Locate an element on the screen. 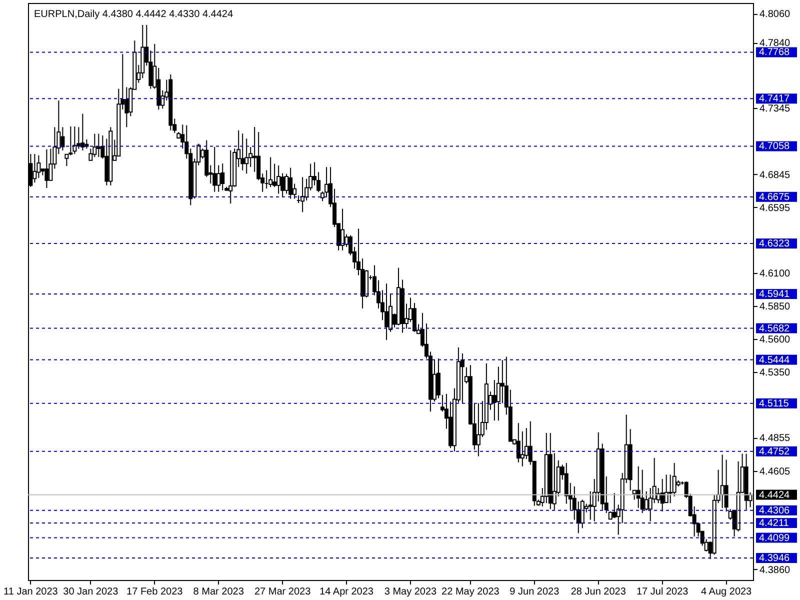 Image resolution: width=800 pixels, height=600 pixels. ref-line-label: 4.5941 is located at coordinates (774, 294).